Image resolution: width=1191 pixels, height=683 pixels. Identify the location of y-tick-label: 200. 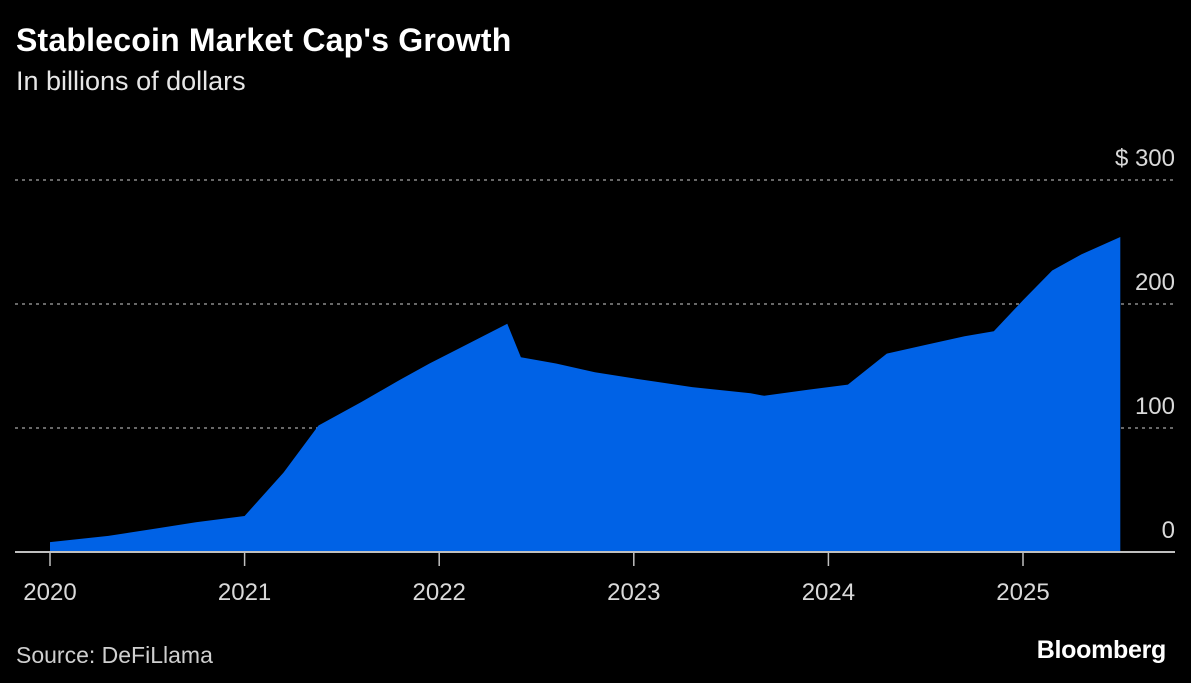
(1155, 282).